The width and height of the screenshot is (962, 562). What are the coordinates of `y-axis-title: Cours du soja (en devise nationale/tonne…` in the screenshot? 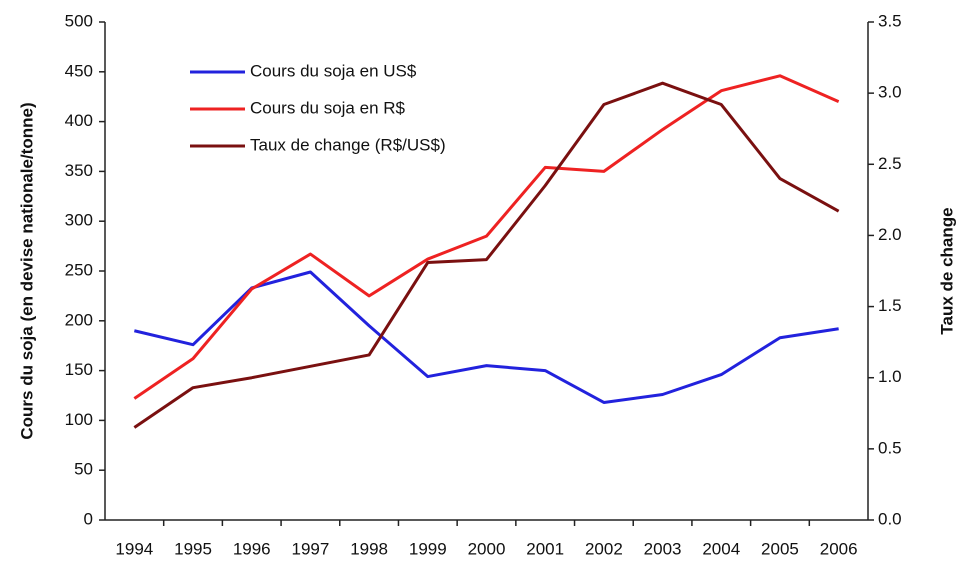 It's located at (26, 270).